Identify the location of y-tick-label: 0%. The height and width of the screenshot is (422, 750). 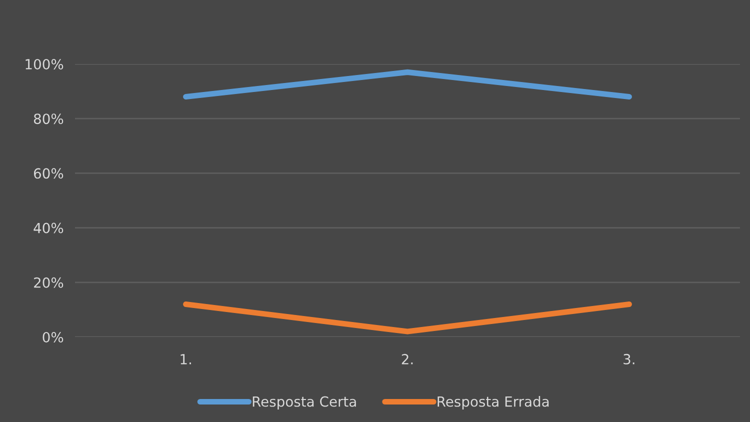
(53, 337).